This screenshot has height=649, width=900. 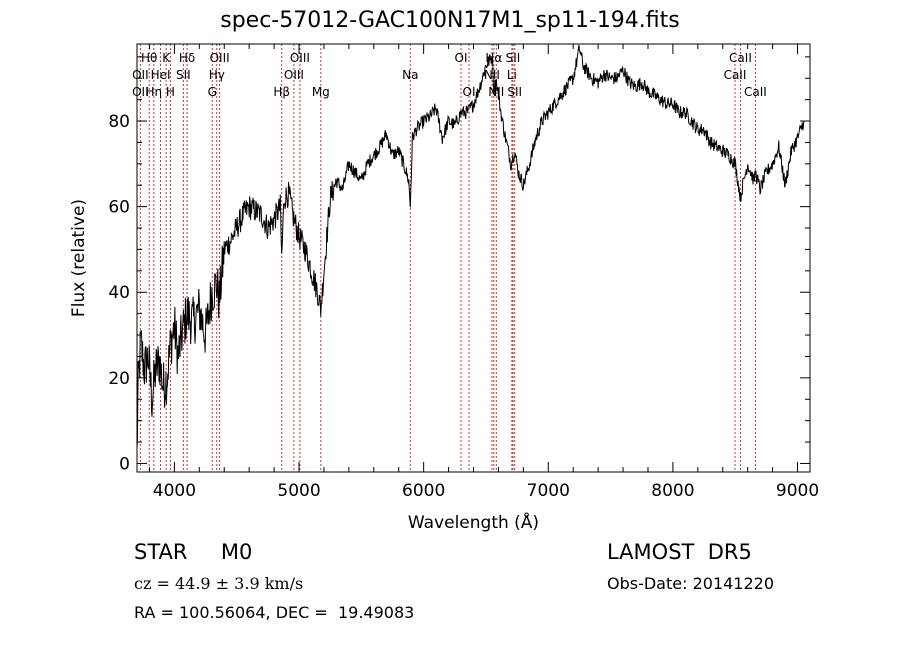 I want to click on line-label: Hβ, so click(x=281, y=92).